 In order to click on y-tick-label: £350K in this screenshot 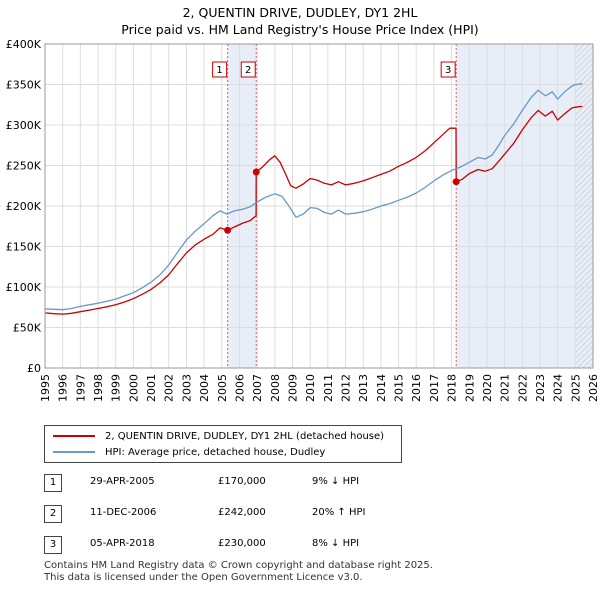, I will do `click(24, 85)`.